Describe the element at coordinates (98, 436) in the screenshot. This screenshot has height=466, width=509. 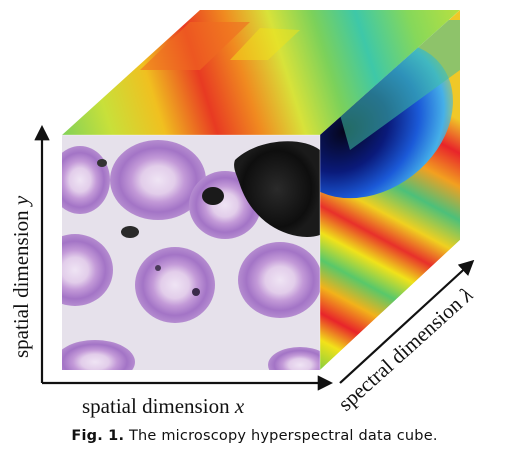
I see `figure-caption-label: Fig. 1.` at that location.